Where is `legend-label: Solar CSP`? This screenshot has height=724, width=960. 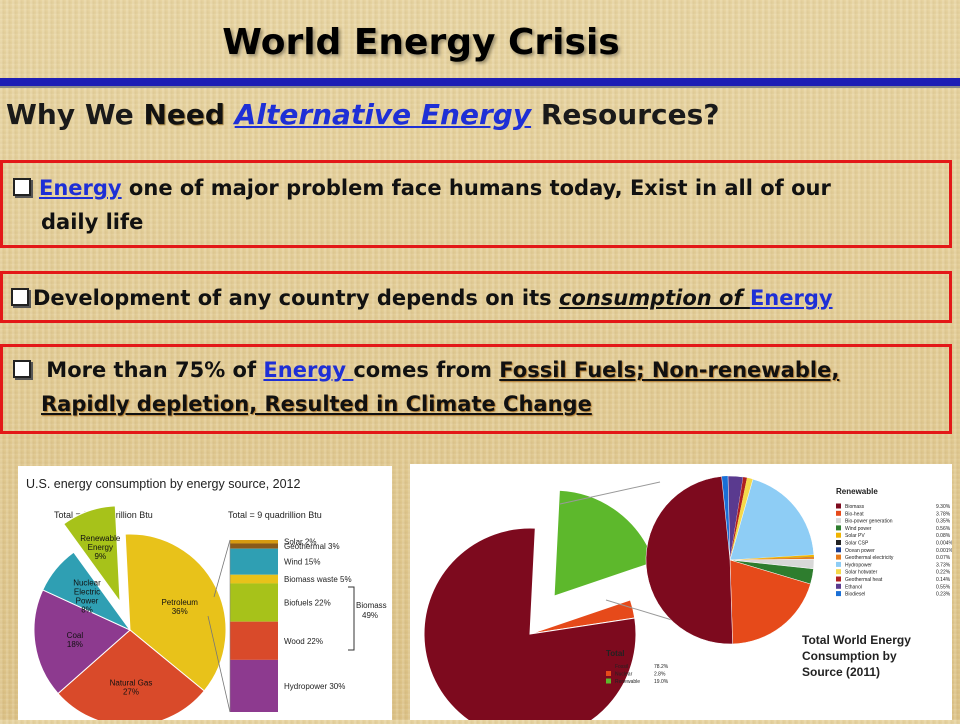
legend-label: Solar CSP is located at coordinates (857, 544).